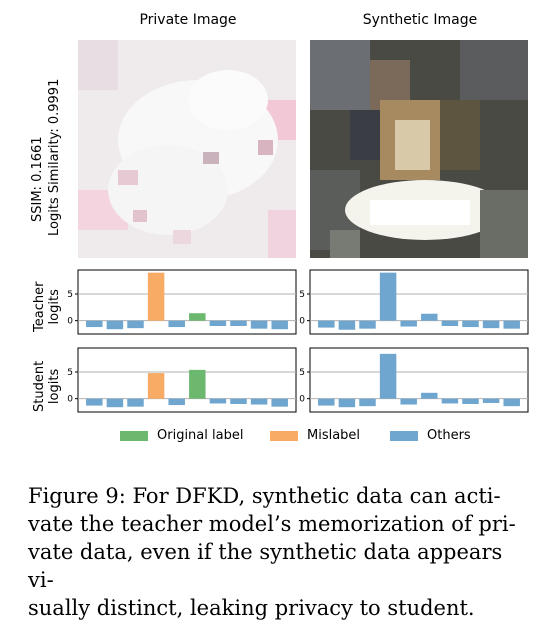 This screenshot has width=555, height=625. Describe the element at coordinates (200, 435) in the screenshot. I see `legend-original-label: Original label` at that location.